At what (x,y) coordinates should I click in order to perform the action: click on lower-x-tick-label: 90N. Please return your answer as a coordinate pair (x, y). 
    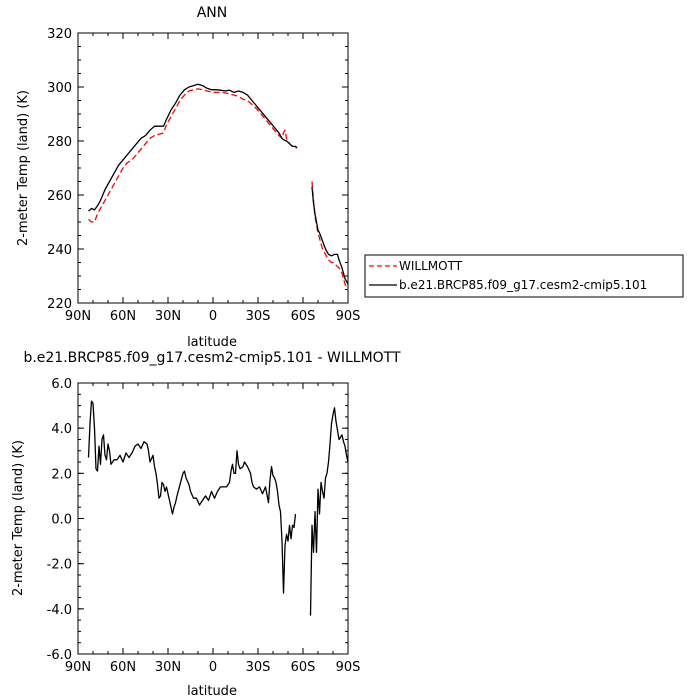
    Looking at the image, I should click on (78, 667).